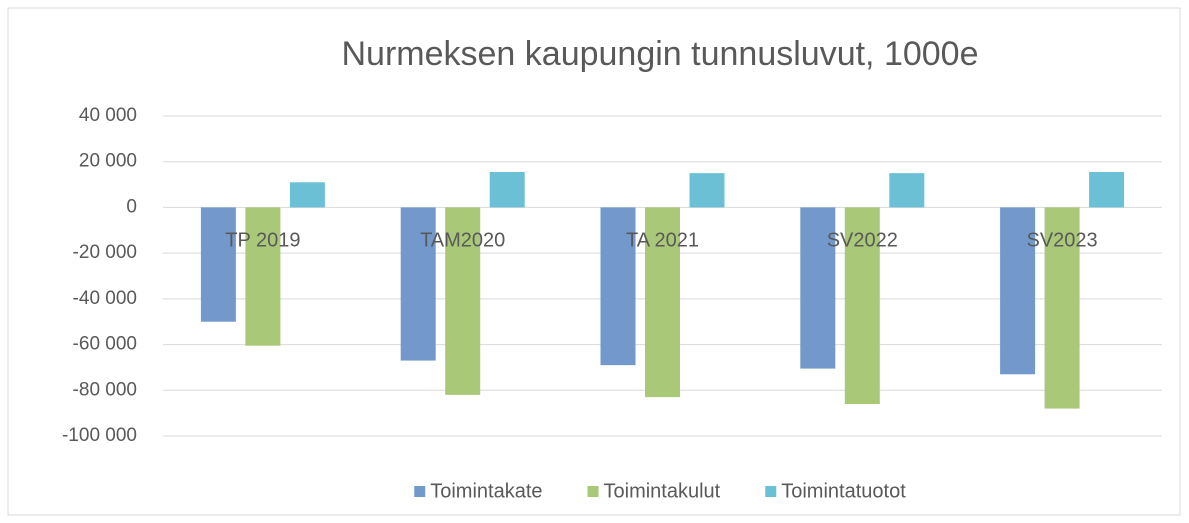 The width and height of the screenshot is (1189, 523). What do you see at coordinates (105, 389) in the screenshot?
I see `y-tick-label: -80 000` at bounding box center [105, 389].